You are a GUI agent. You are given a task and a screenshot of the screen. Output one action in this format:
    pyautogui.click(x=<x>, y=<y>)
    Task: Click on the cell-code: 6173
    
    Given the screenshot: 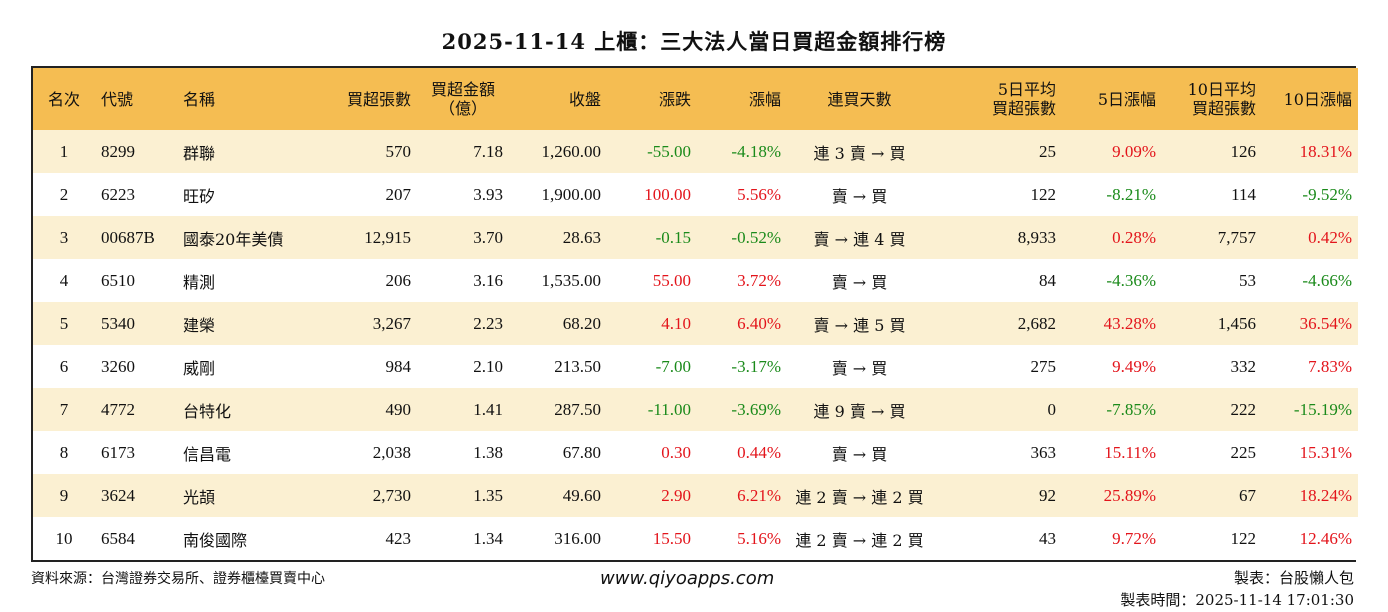 What is the action you would take?
    pyautogui.click(x=136, y=452)
    